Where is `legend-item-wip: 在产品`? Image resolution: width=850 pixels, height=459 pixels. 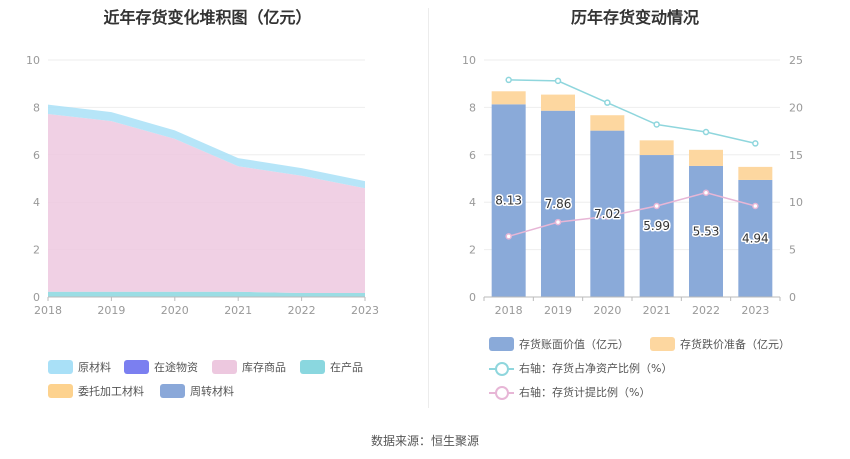 legend-item-wip: 在产品 is located at coordinates (331, 367).